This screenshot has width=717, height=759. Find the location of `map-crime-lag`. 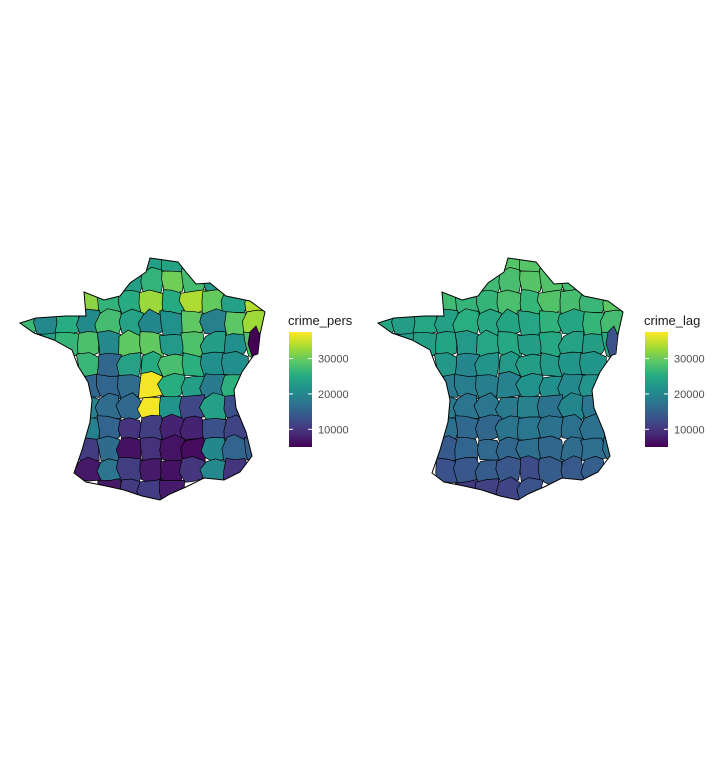

map-crime-lag is located at coordinates (500, 379).